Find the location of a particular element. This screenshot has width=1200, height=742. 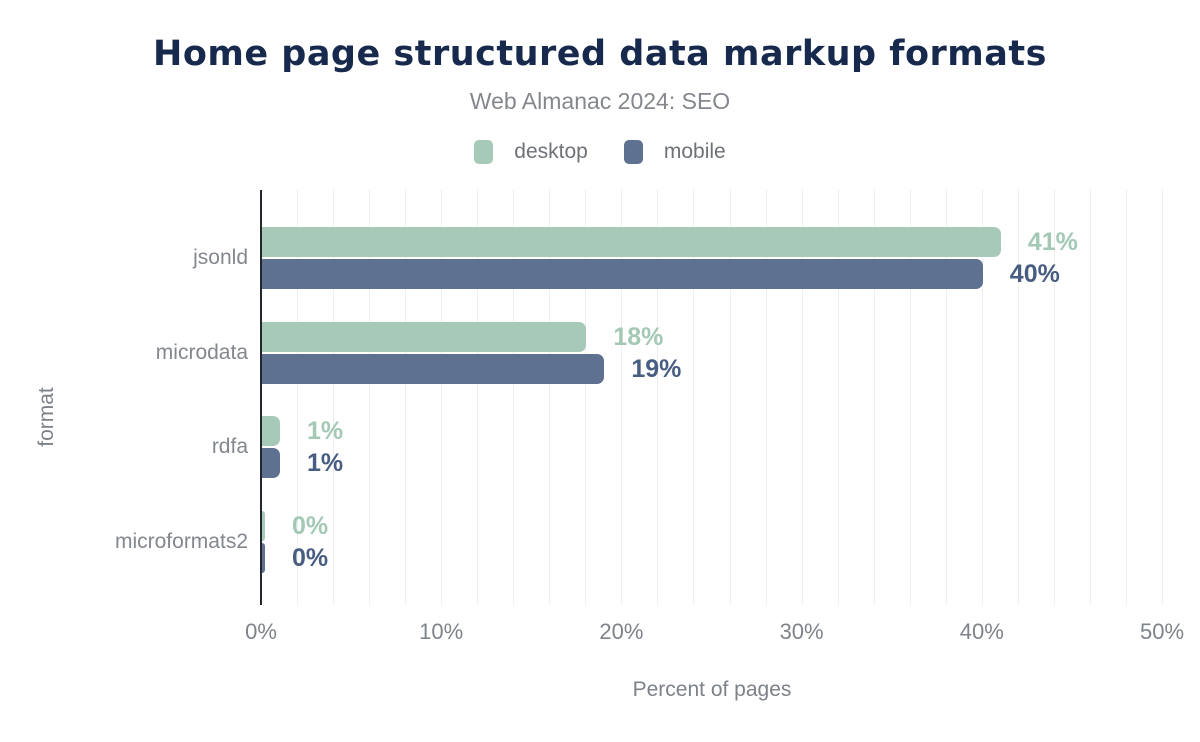

mobile-swatch-icon is located at coordinates (633, 152).